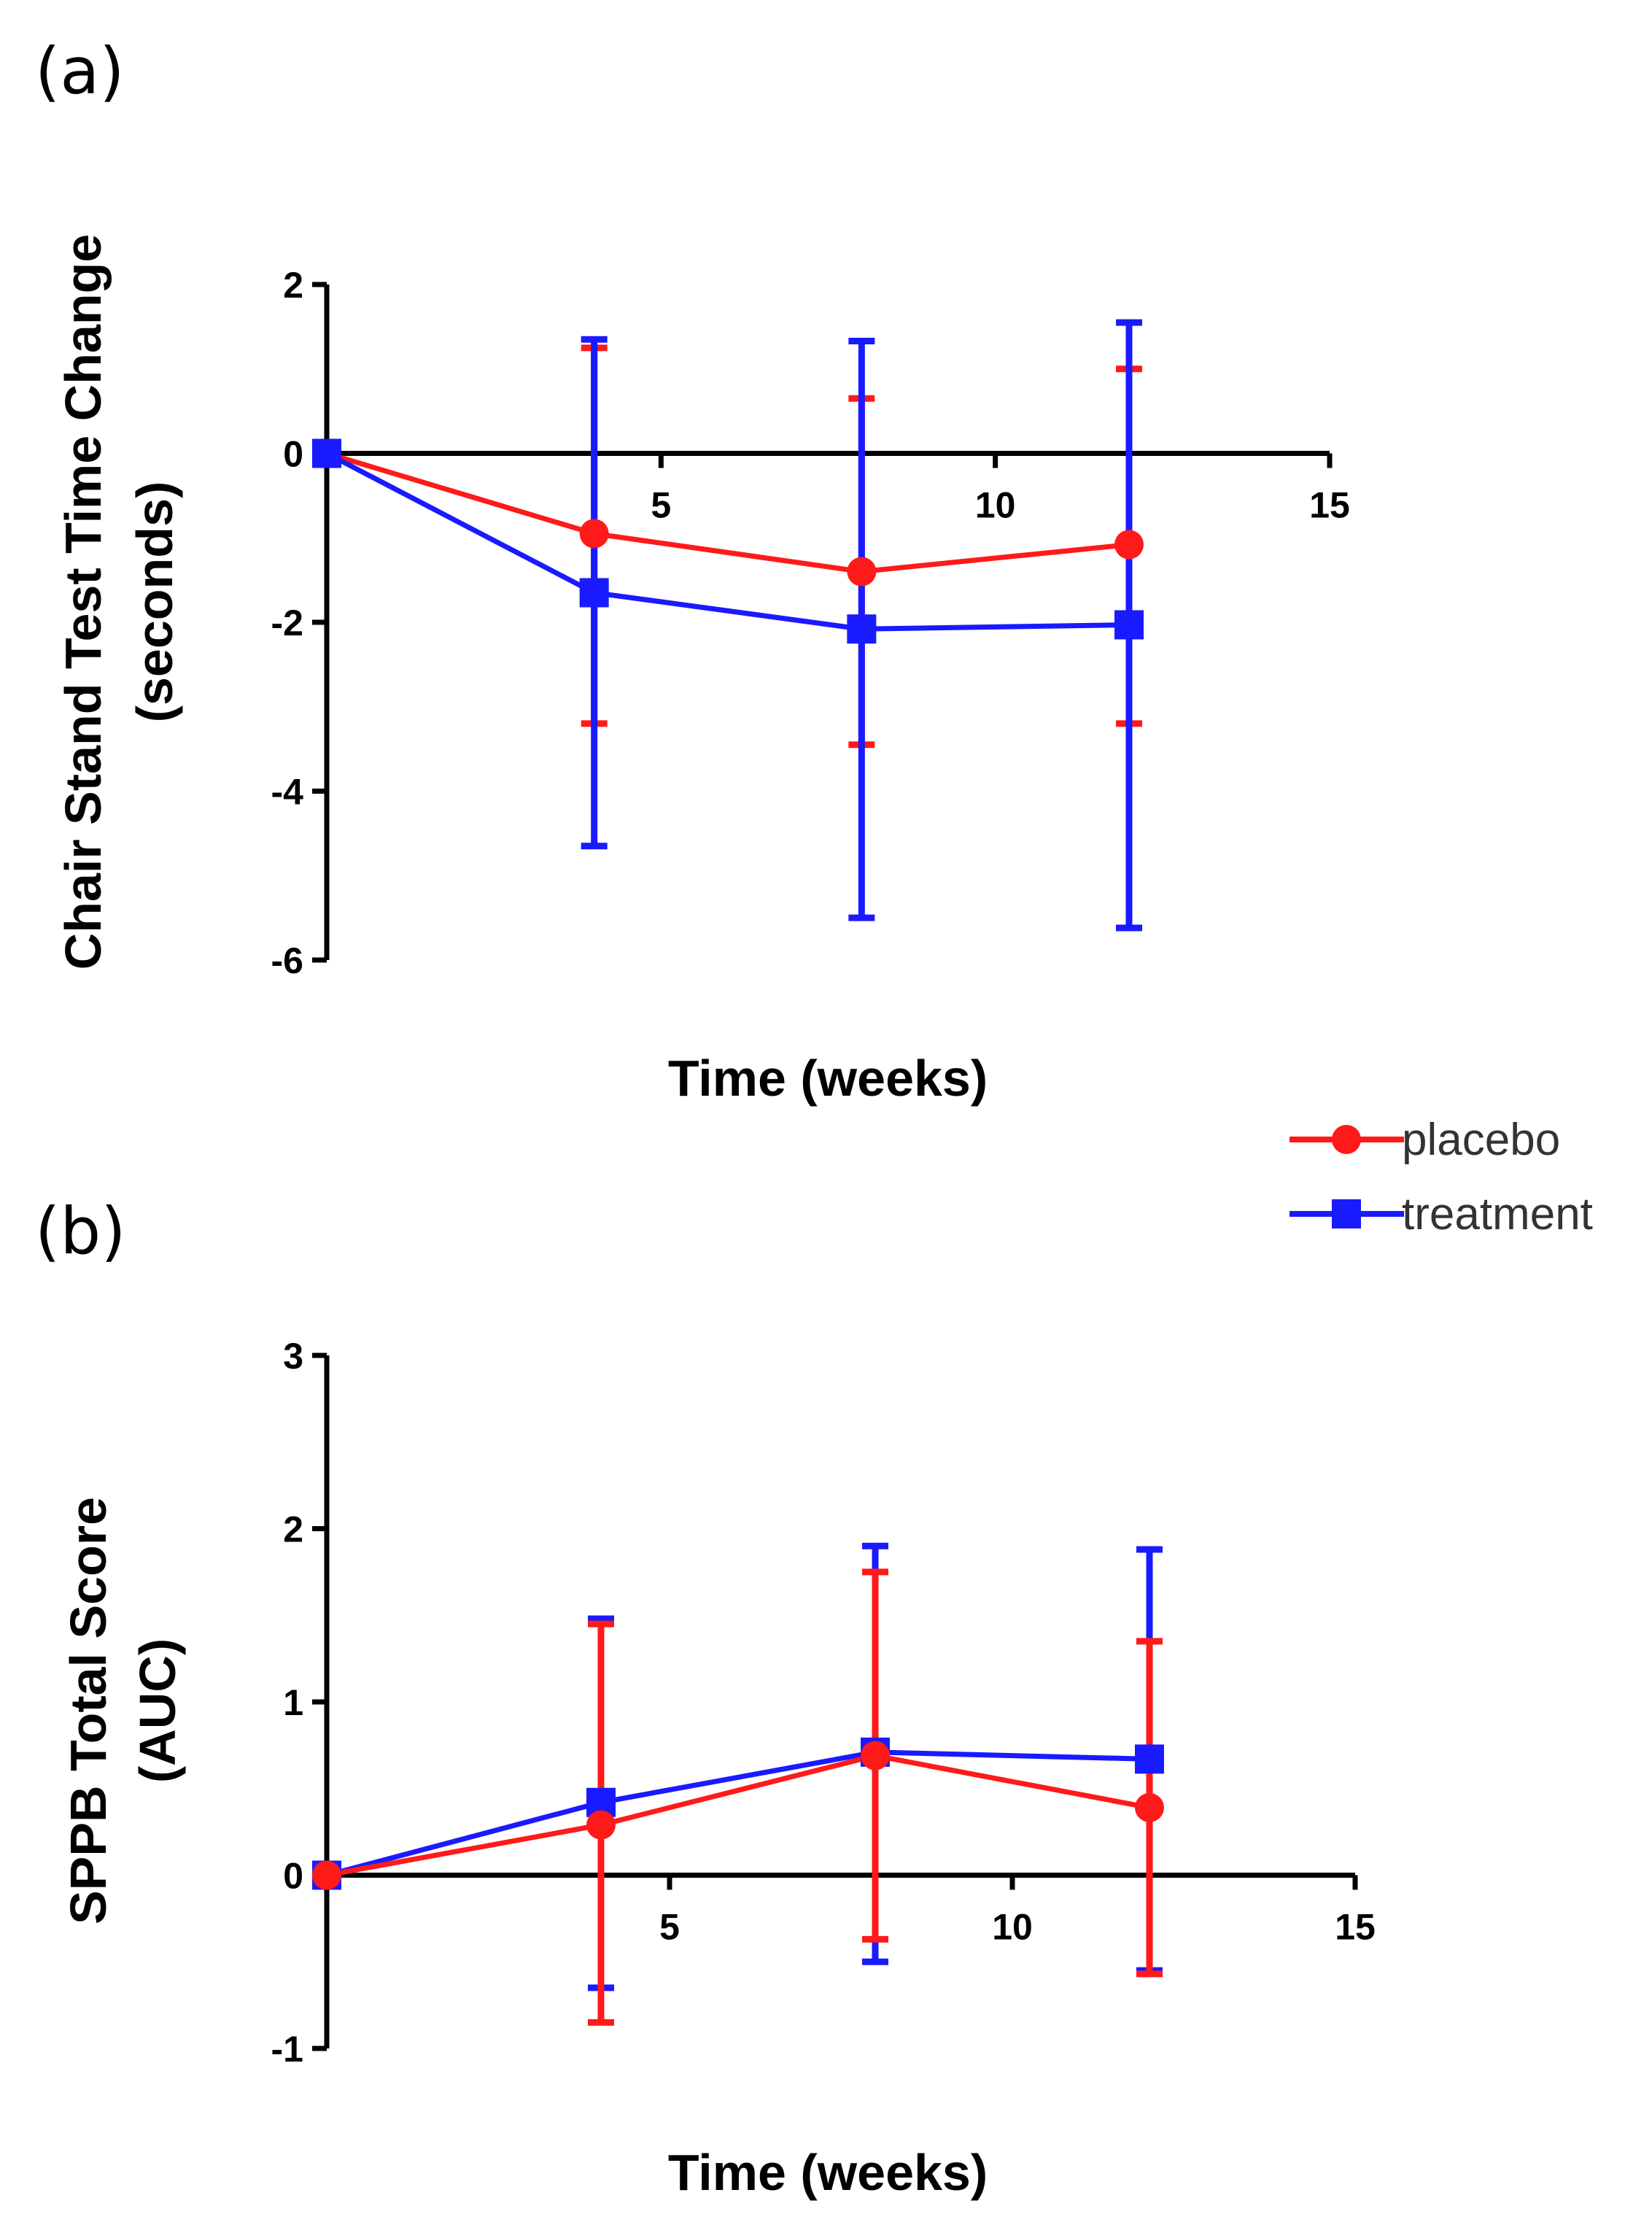 The image size is (1652, 2233). I want to click on panel-a-x-tick-label: 10, so click(995, 505).